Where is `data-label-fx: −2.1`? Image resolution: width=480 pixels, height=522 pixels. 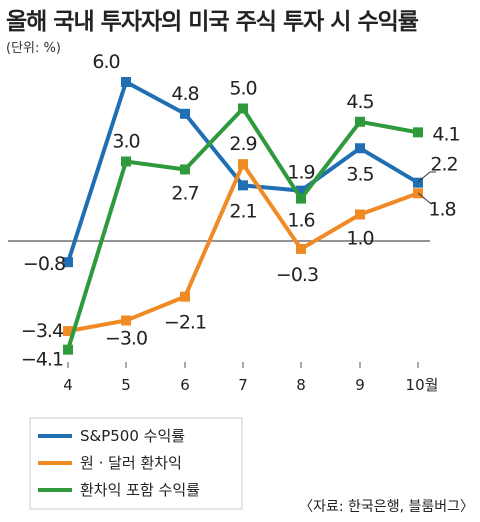
data-label-fx: −2.1 is located at coordinates (185, 323).